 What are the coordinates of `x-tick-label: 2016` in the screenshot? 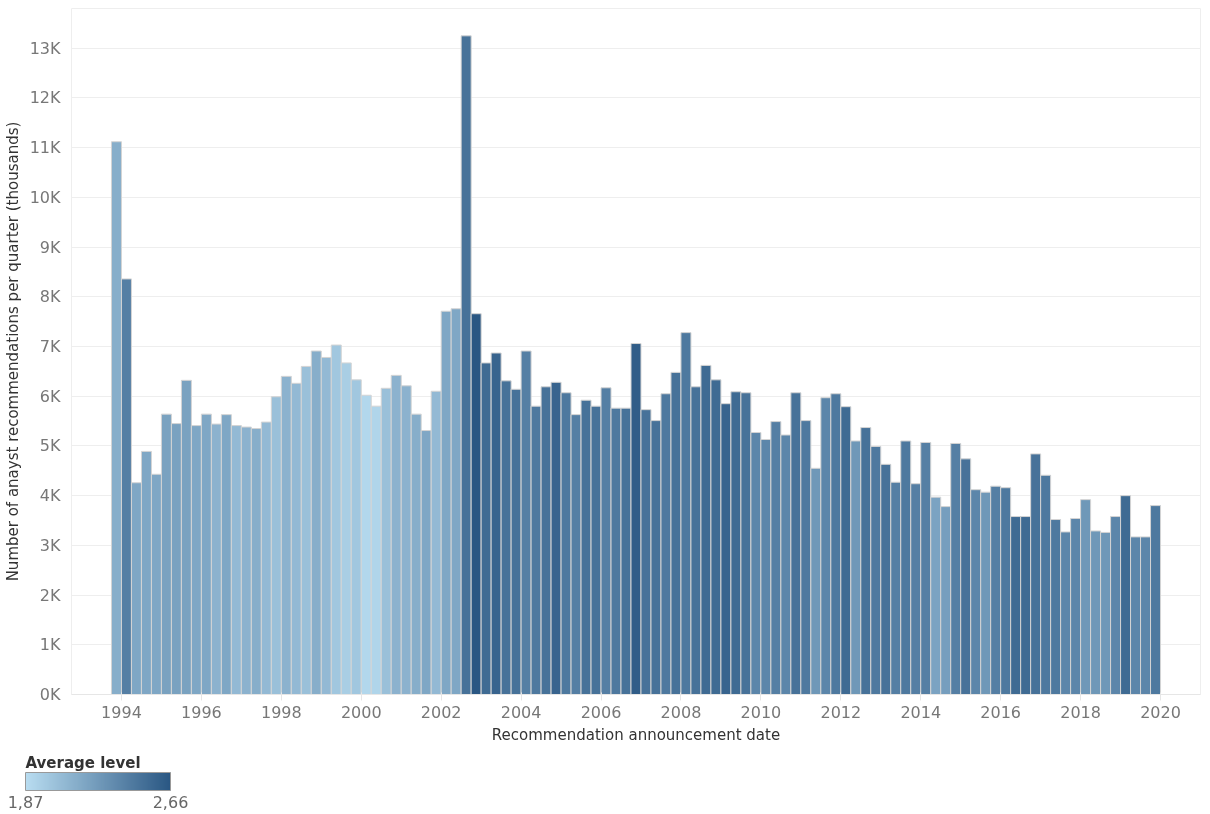 It's located at (1001, 712).